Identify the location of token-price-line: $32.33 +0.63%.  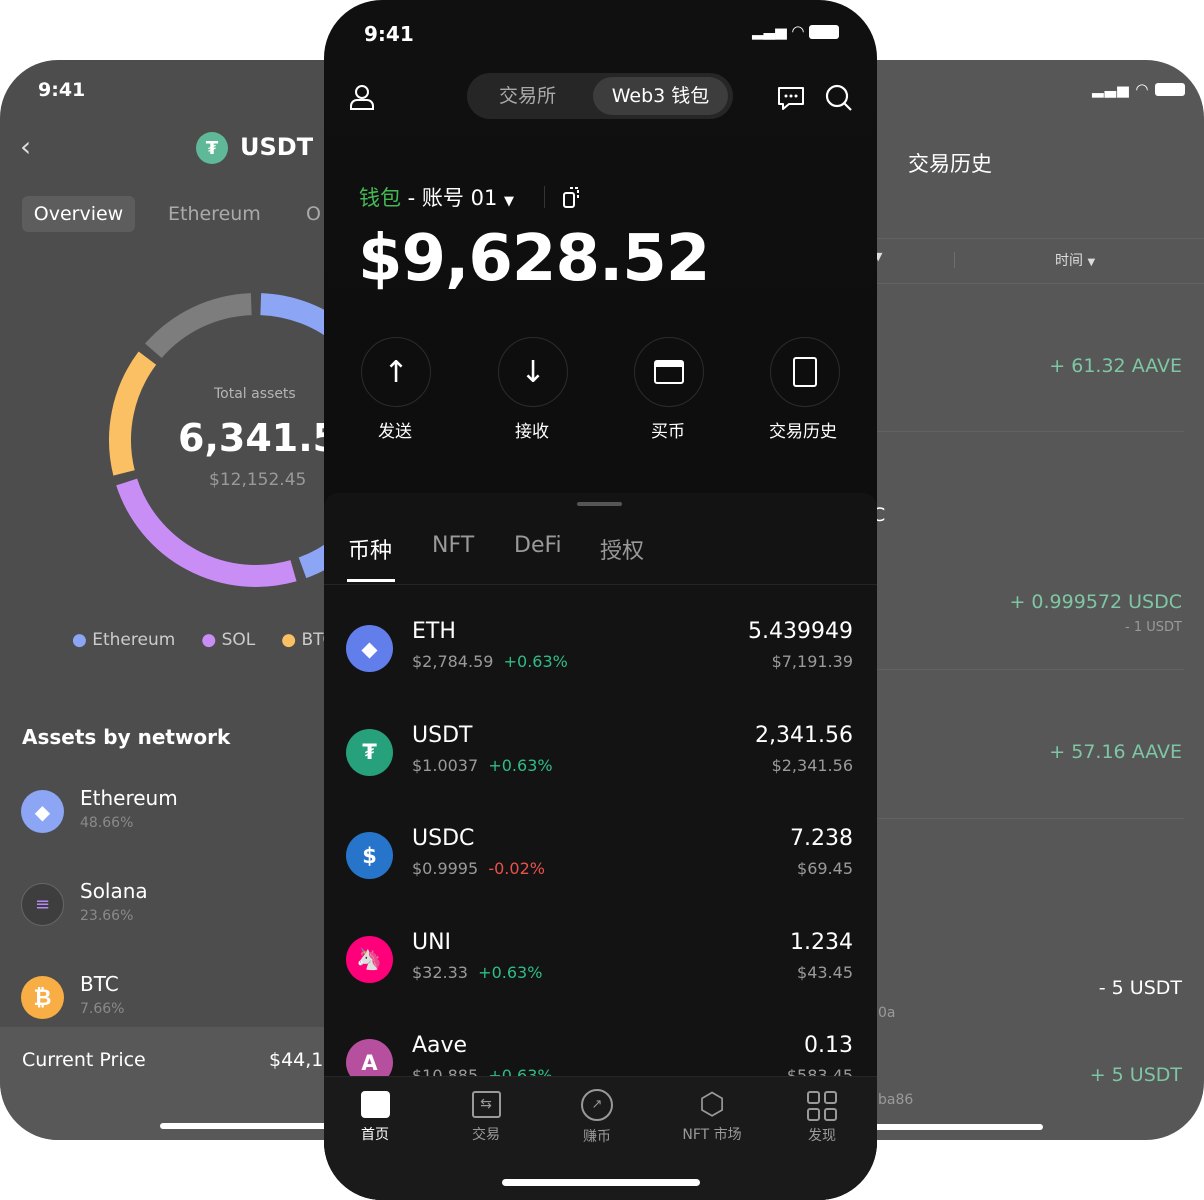
(477, 972).